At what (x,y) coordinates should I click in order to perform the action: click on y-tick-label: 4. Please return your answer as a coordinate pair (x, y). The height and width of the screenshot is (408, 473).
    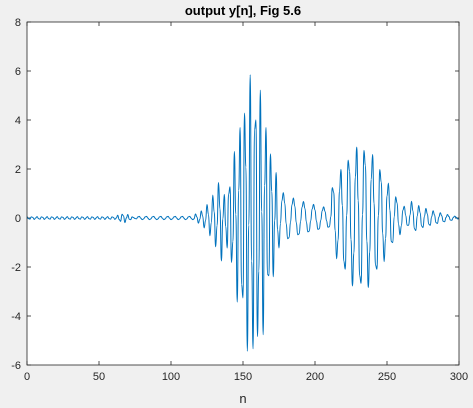
    Looking at the image, I should click on (18, 121).